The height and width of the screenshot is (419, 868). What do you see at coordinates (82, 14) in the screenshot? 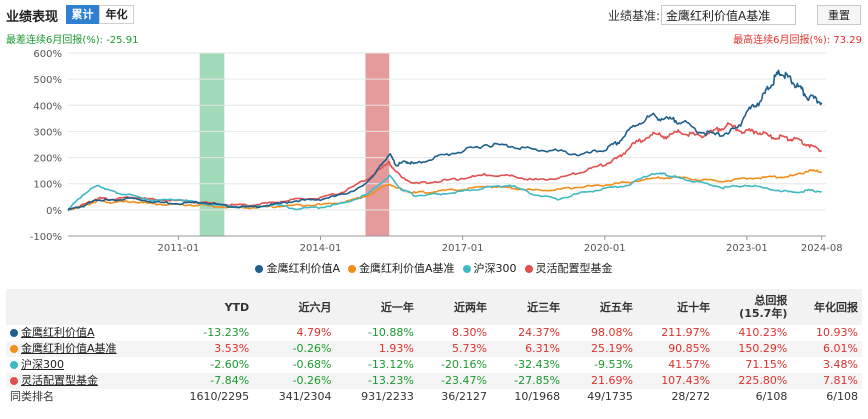
I see `tab-cumulative: 累计` at bounding box center [82, 14].